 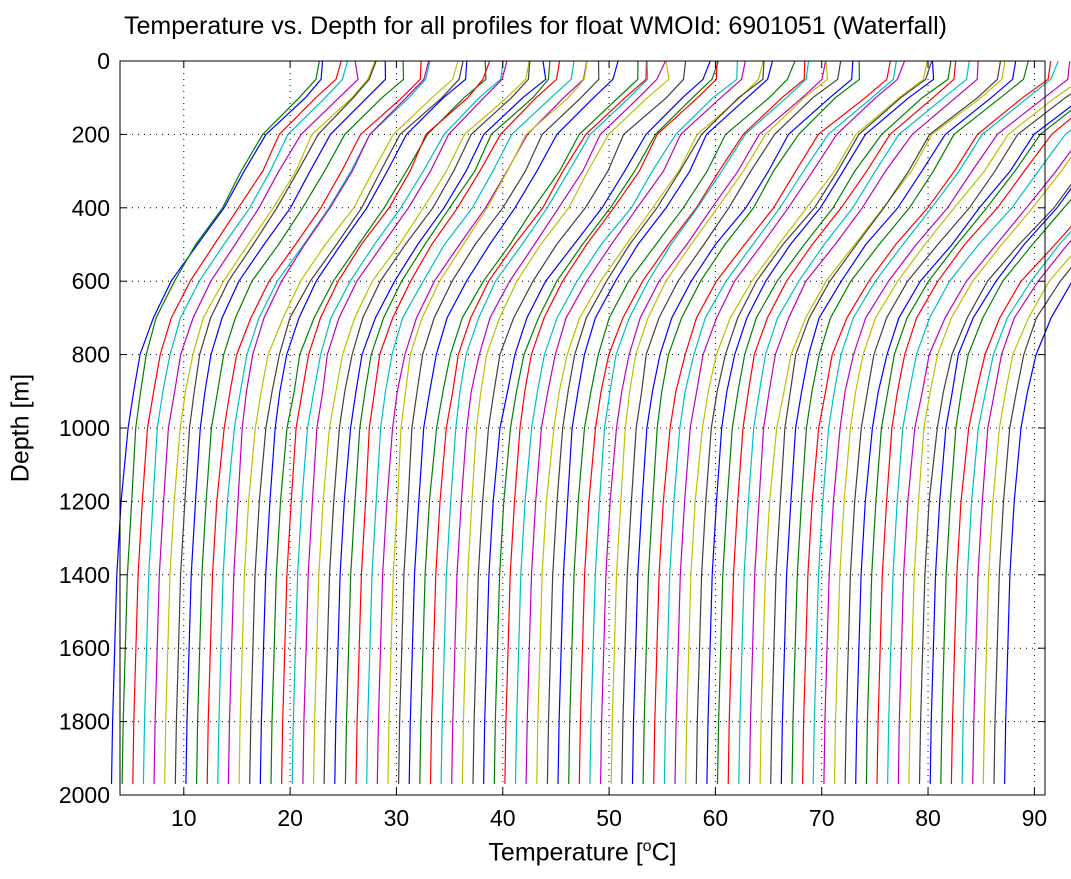 What do you see at coordinates (664, 852) in the screenshot?
I see `x-axis-label-unit: C]` at bounding box center [664, 852].